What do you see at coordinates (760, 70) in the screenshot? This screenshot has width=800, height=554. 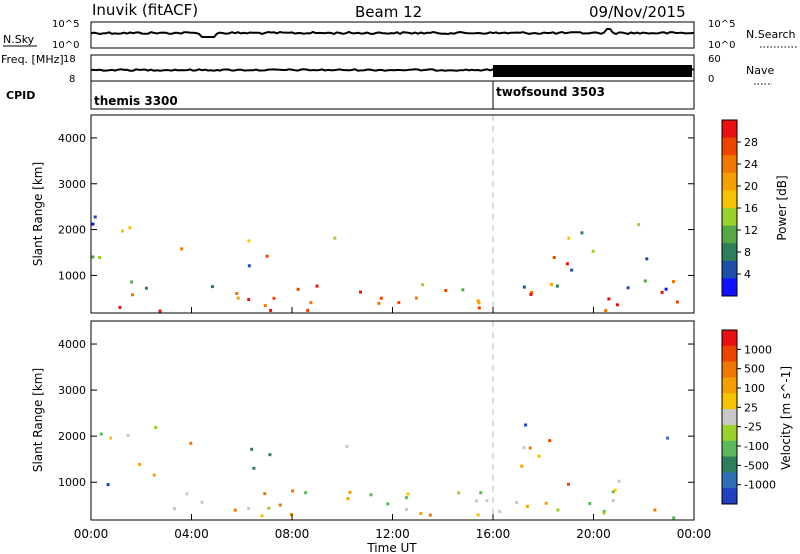 I see `nave-right-label: Nave` at bounding box center [760, 70].